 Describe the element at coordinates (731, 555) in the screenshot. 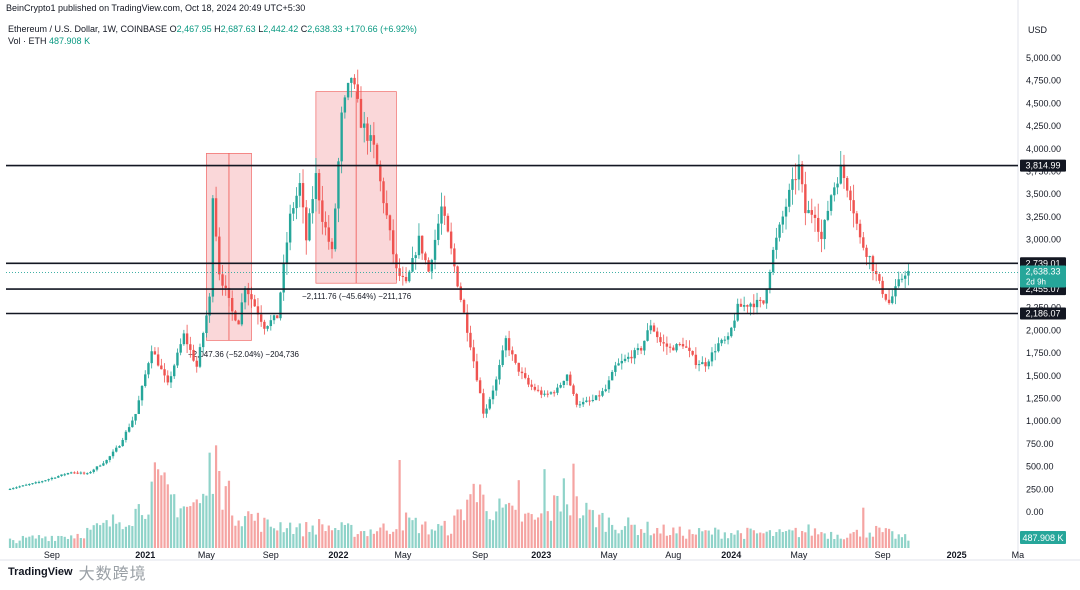

I see `x-tick-label: 2024` at that location.